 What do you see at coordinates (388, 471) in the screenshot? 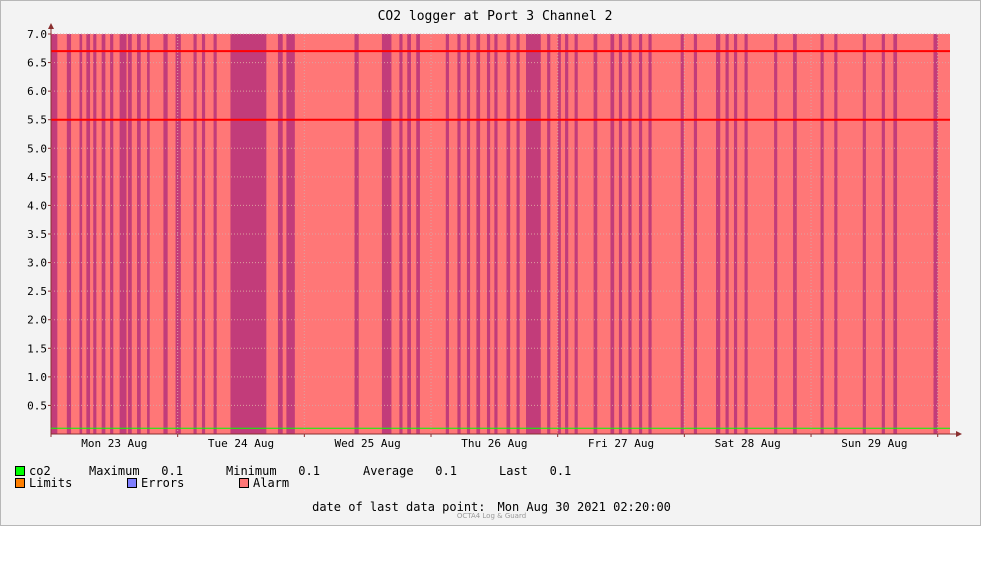
I see `average-label: Average` at bounding box center [388, 471].